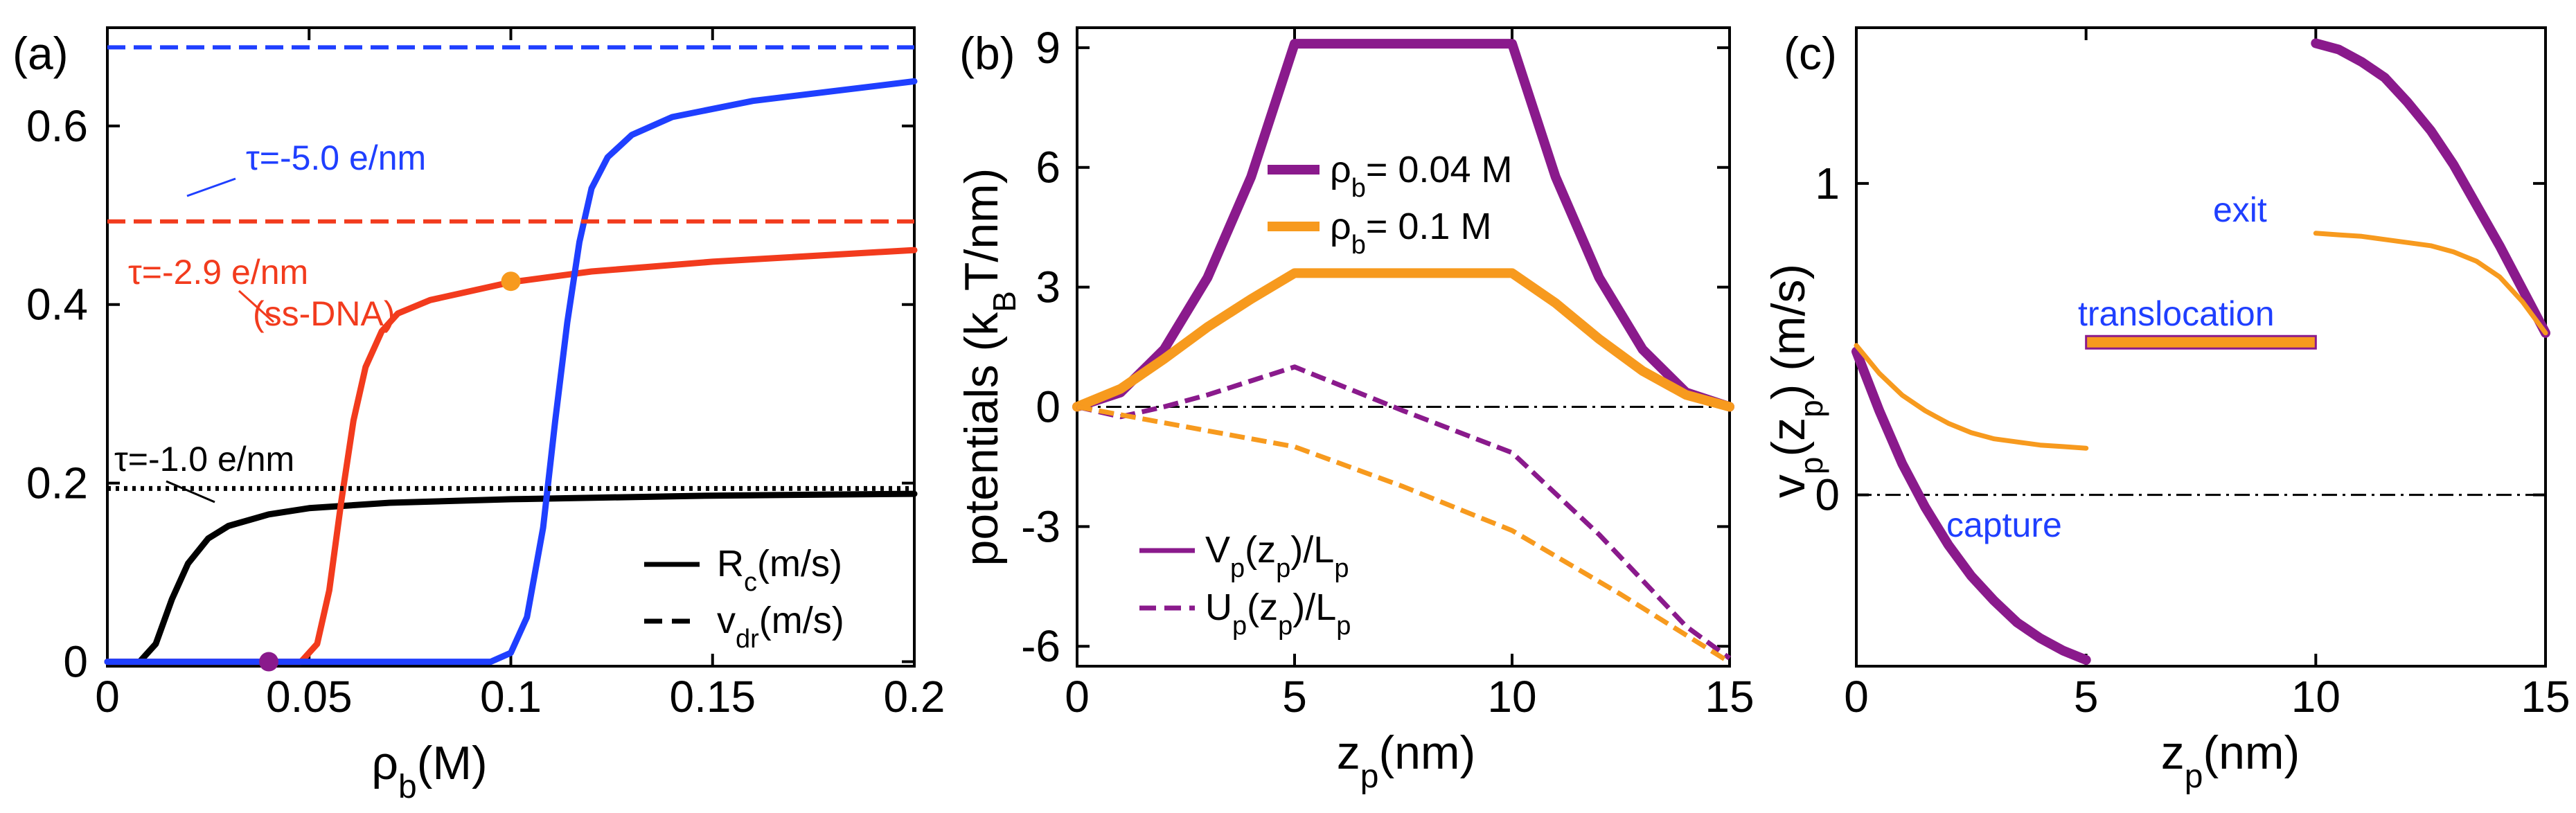 This screenshot has height=813, width=2576. What do you see at coordinates (336, 158) in the screenshot?
I see `annotation-tau-5: τ=-5.0 e/nm` at bounding box center [336, 158].